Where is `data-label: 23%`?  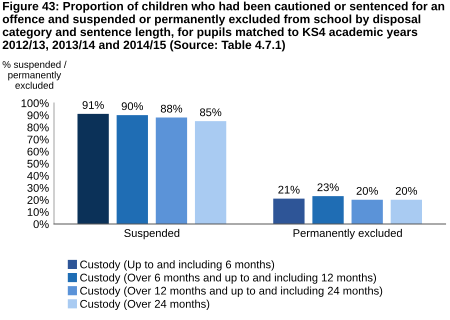
data-label: 23% is located at coordinates (328, 187).